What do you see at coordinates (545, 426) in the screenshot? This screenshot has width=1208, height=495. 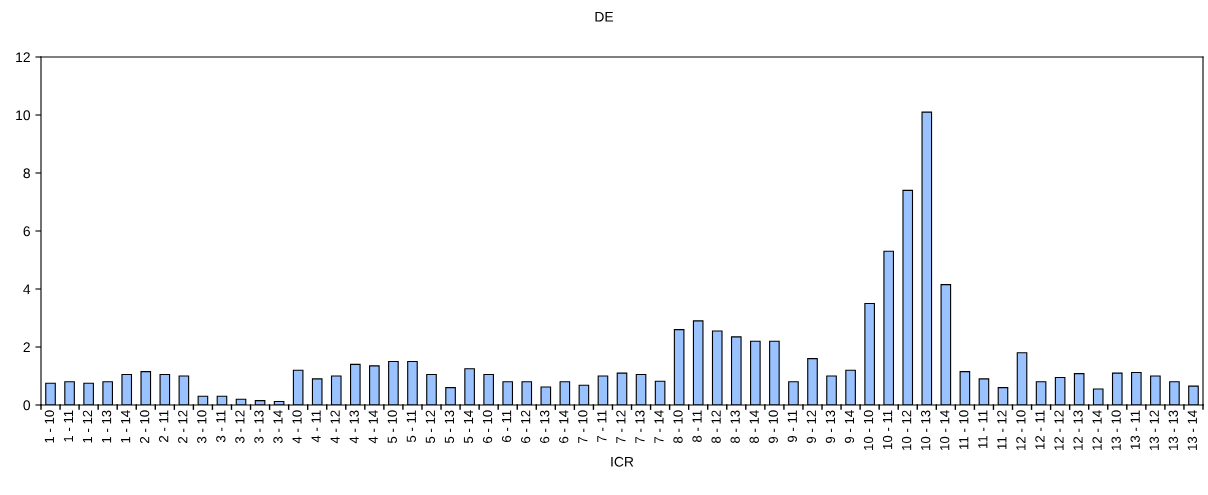 I see `x-tick-label: 6 - 13` at bounding box center [545, 426].